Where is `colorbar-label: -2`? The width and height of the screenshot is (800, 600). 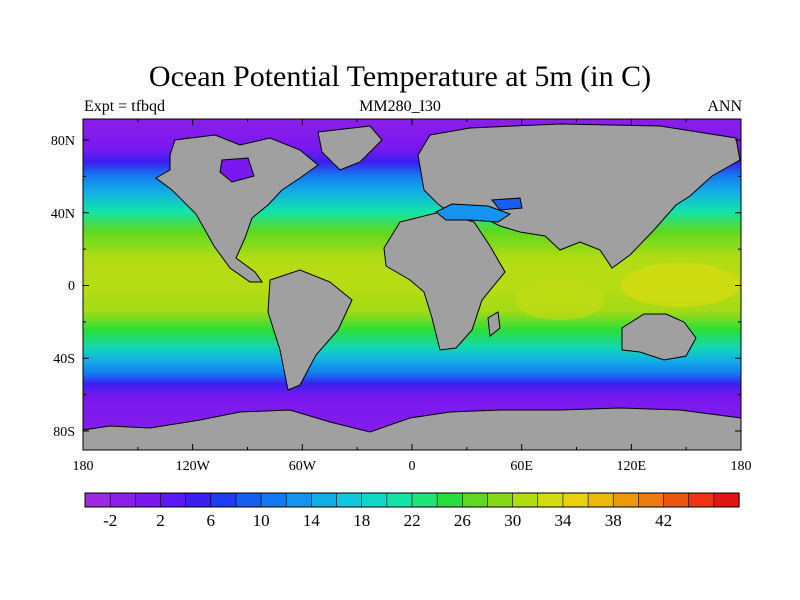
colorbar-label: -2 is located at coordinates (110, 520).